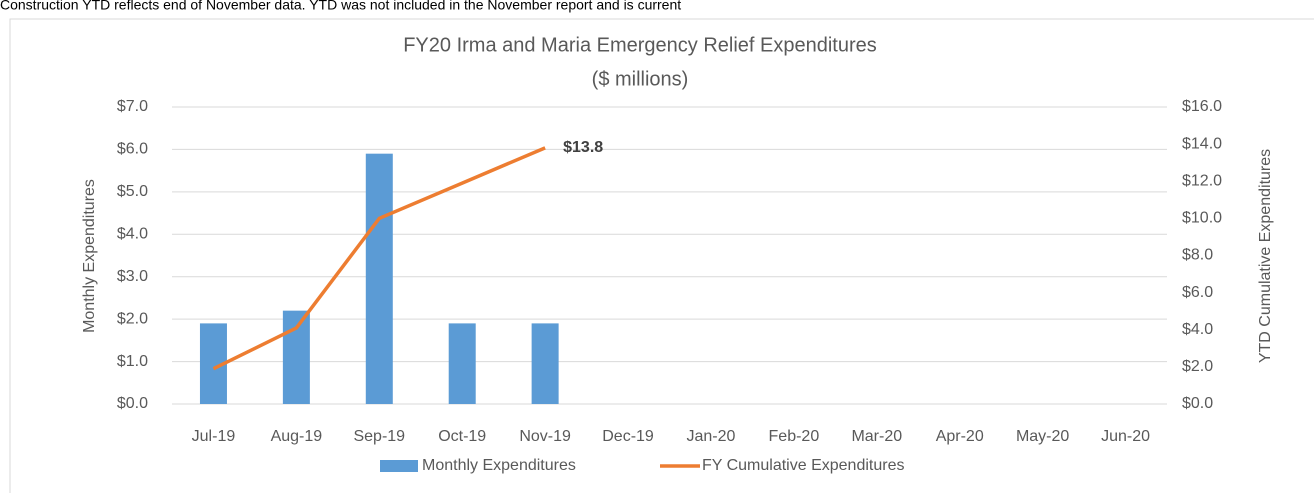 Image resolution: width=1314 pixels, height=493 pixels. I want to click on y-axis-label: Monthly Expenditures, so click(89, 256).